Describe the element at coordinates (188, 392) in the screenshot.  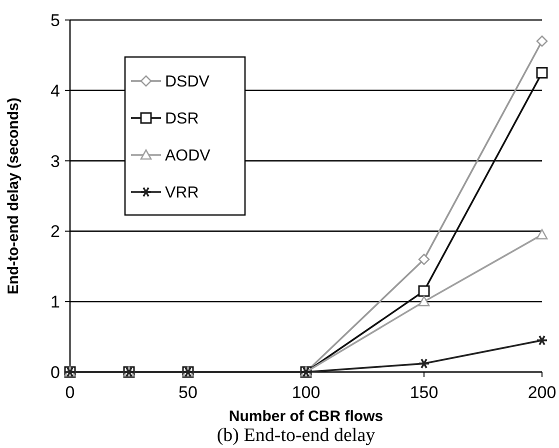
I see `x-tick-label: 50` at that location.